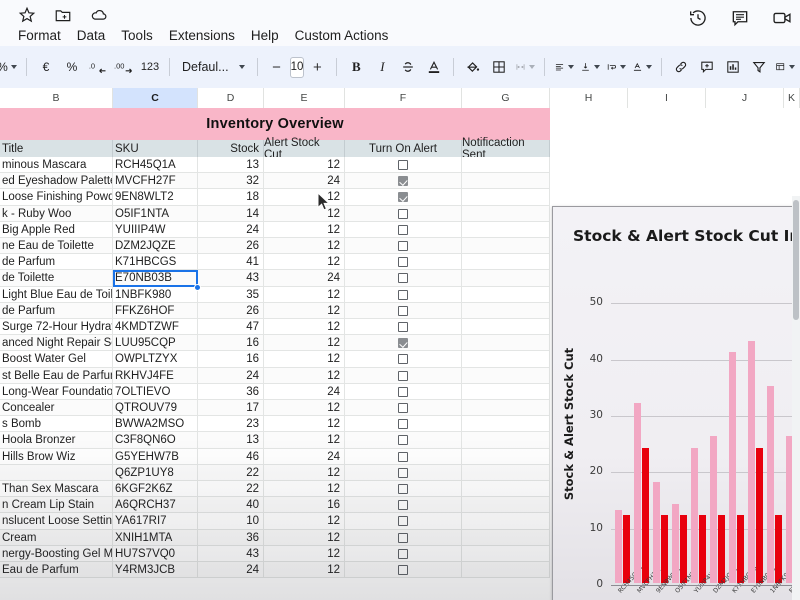 This screenshot has width=800, height=600. Describe the element at coordinates (564, 67) in the screenshot. I see `horizontal-align-icon` at that location.